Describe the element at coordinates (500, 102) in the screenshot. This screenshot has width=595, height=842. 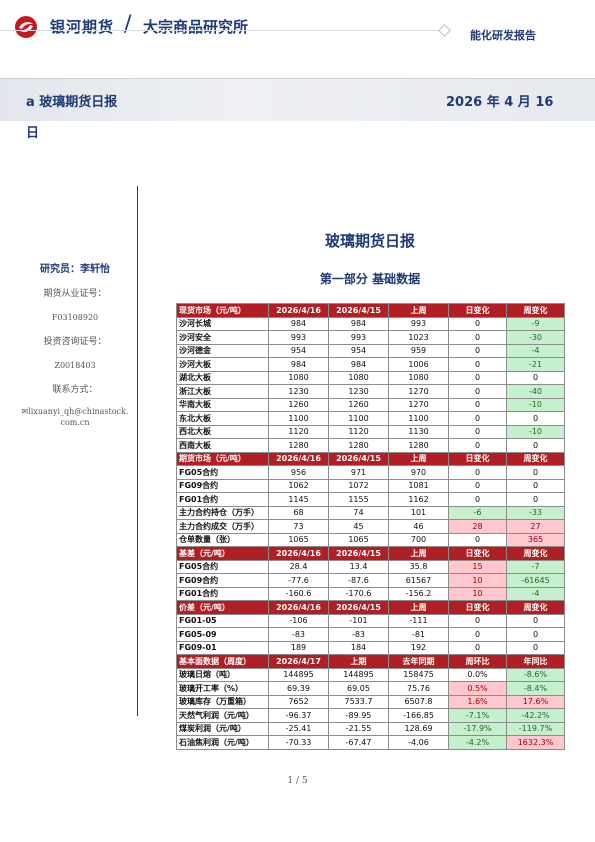
I see `band-date: 2026 年 4 月 16` at that location.